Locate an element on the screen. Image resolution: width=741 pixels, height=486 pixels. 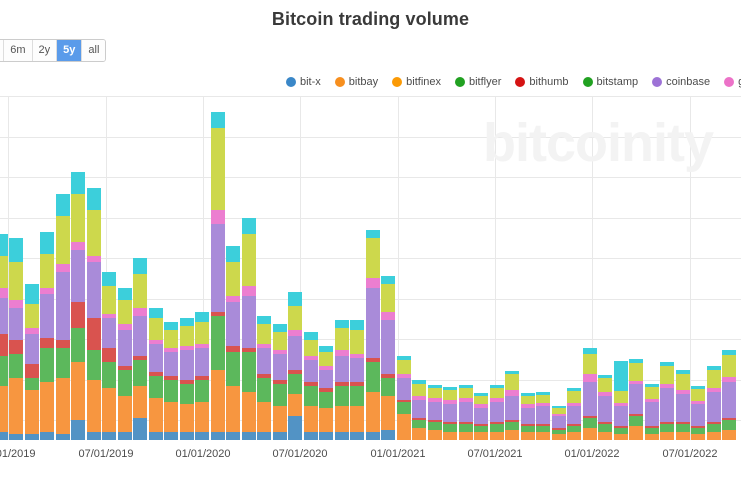
range-button-6m: 6m is located at coordinates (18, 50).